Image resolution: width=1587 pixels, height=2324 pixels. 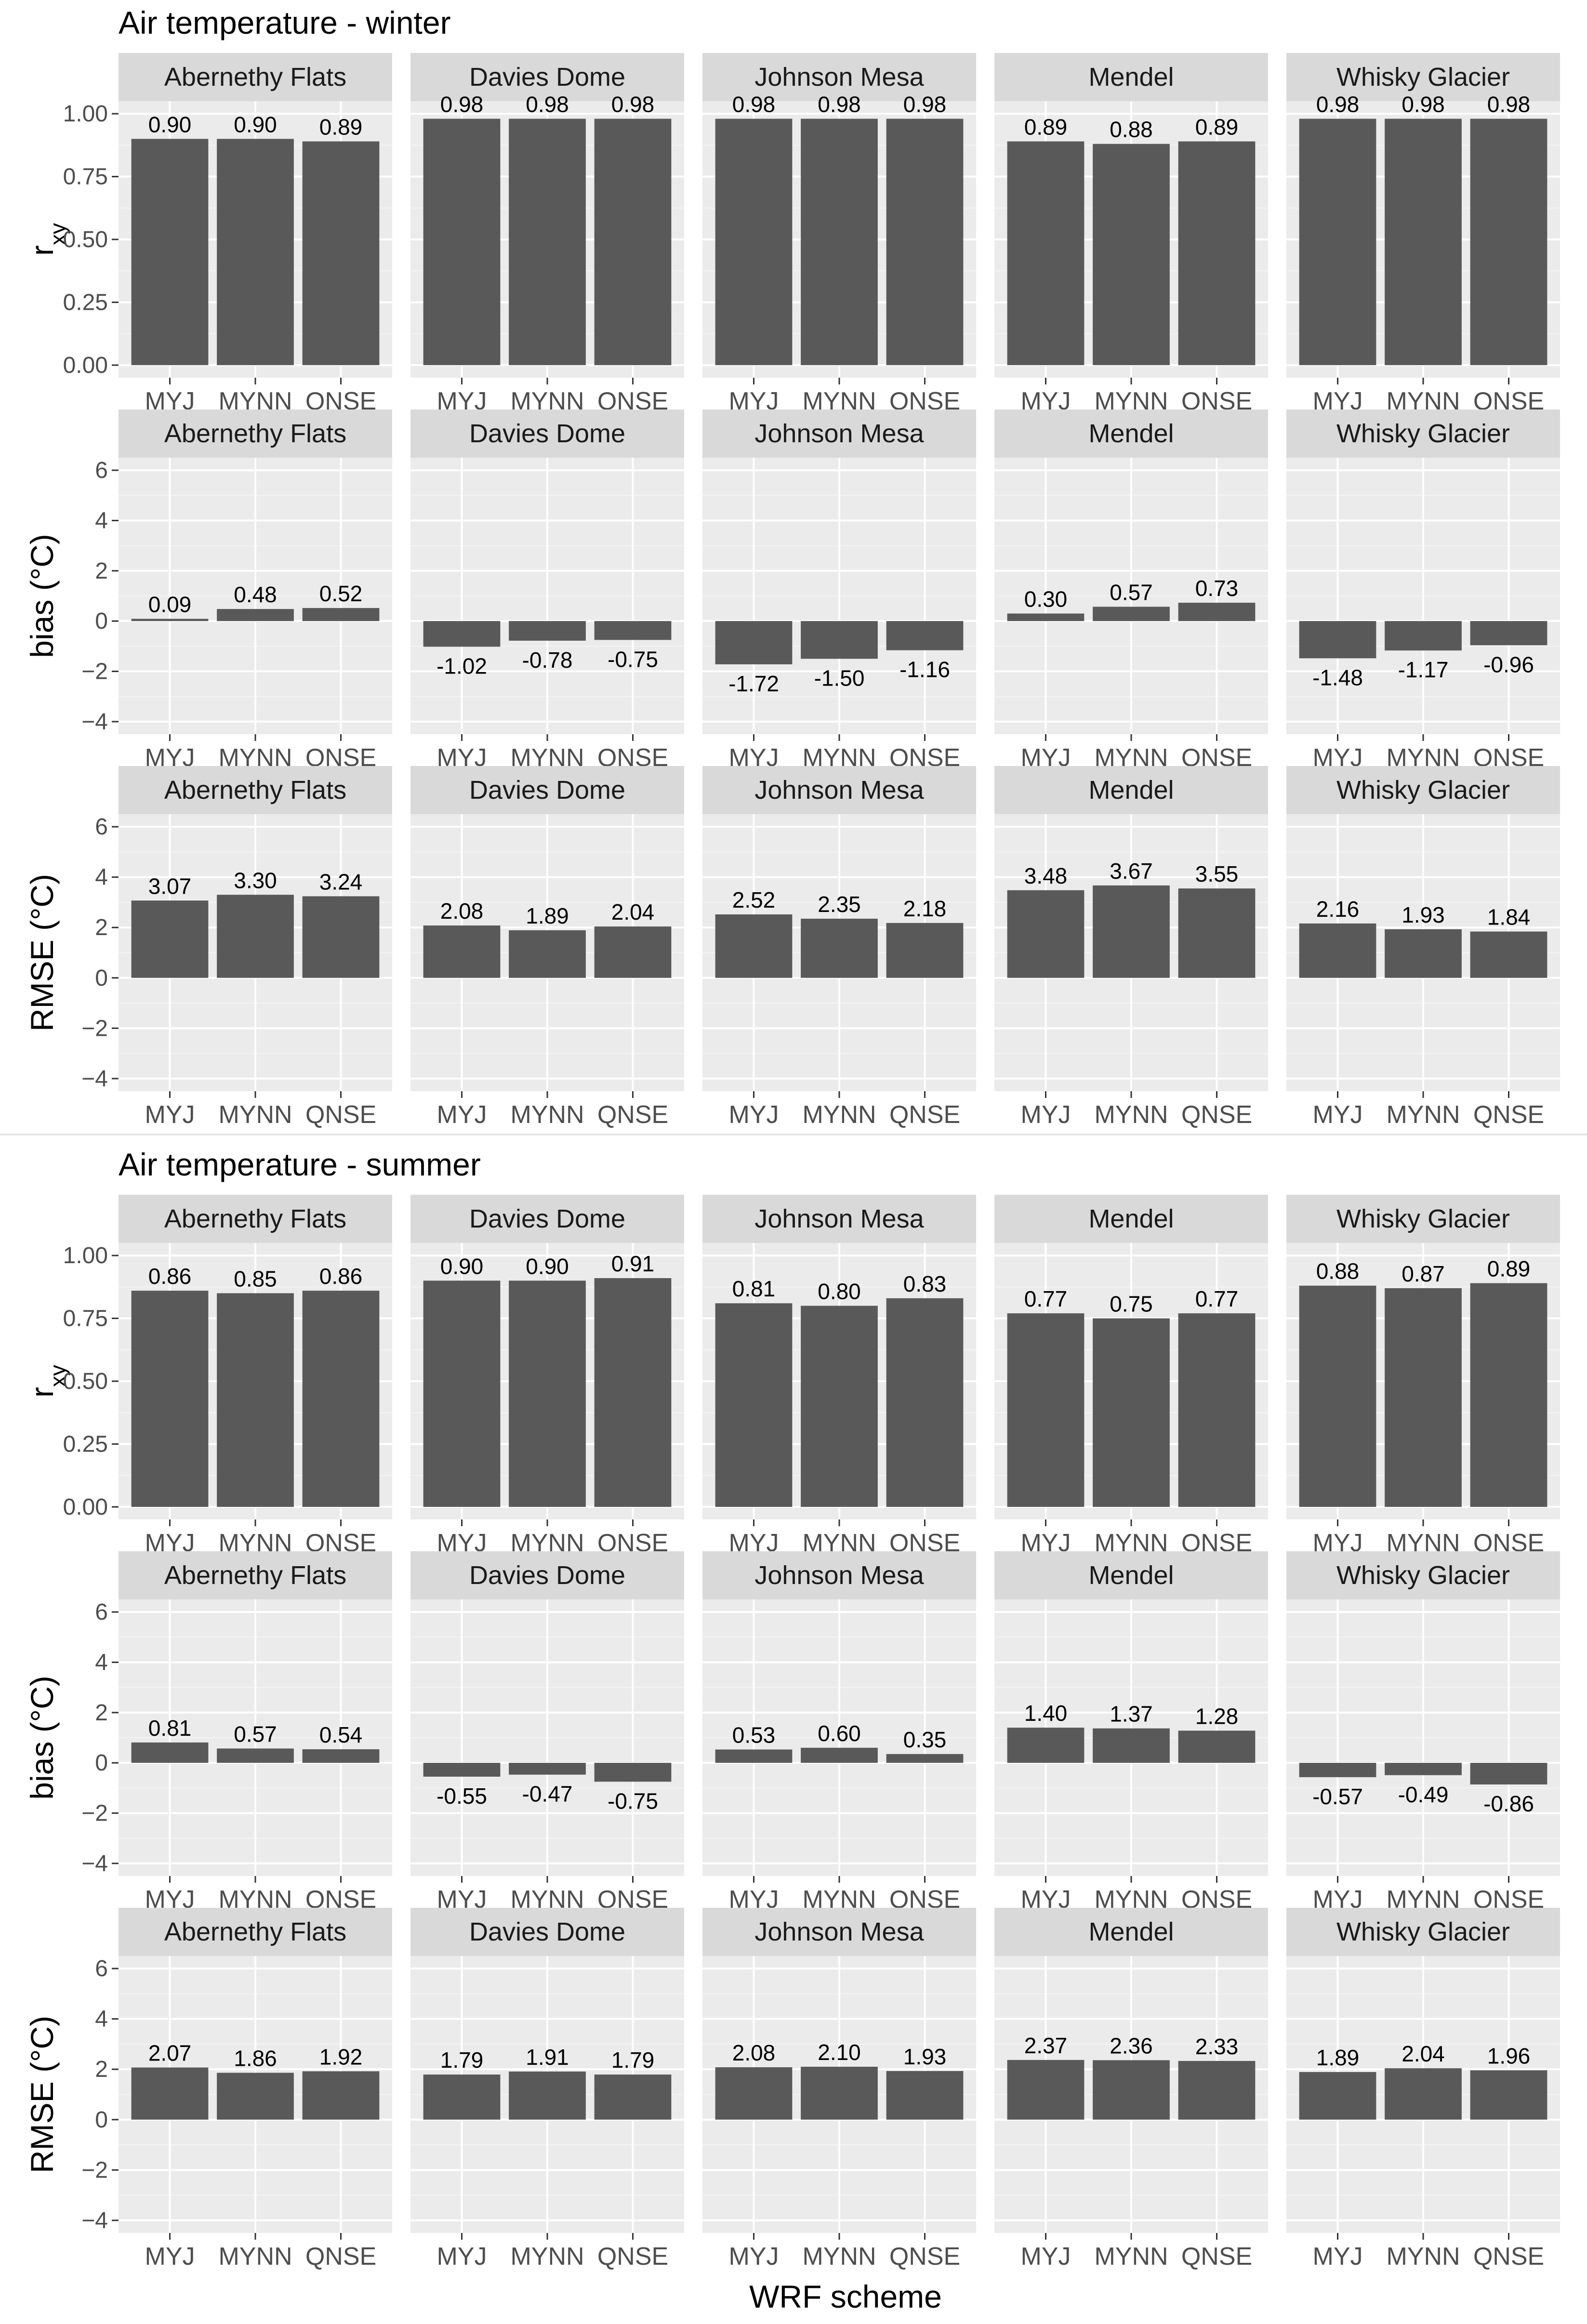 I want to click on bar-value-label: 0.53, so click(x=754, y=1736).